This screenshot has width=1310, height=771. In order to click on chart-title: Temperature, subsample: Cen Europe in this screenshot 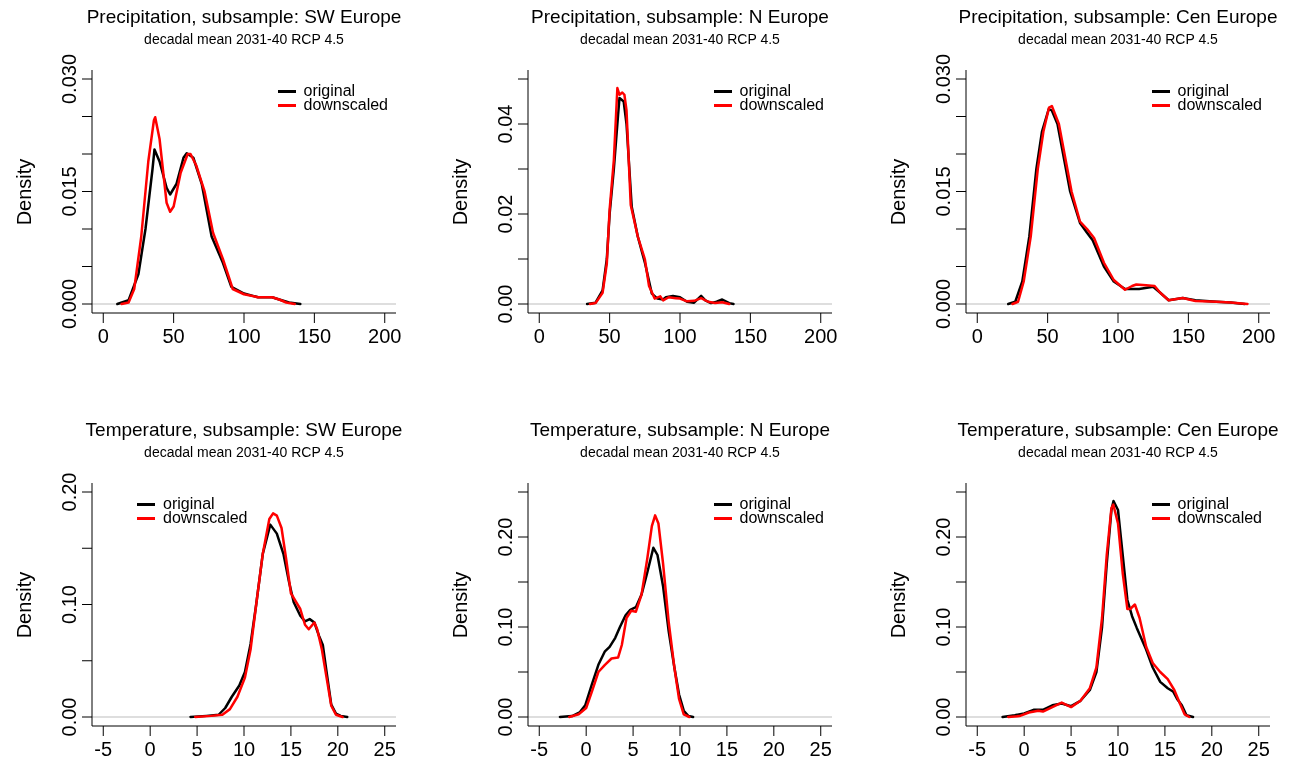, I will do `click(1118, 430)`.